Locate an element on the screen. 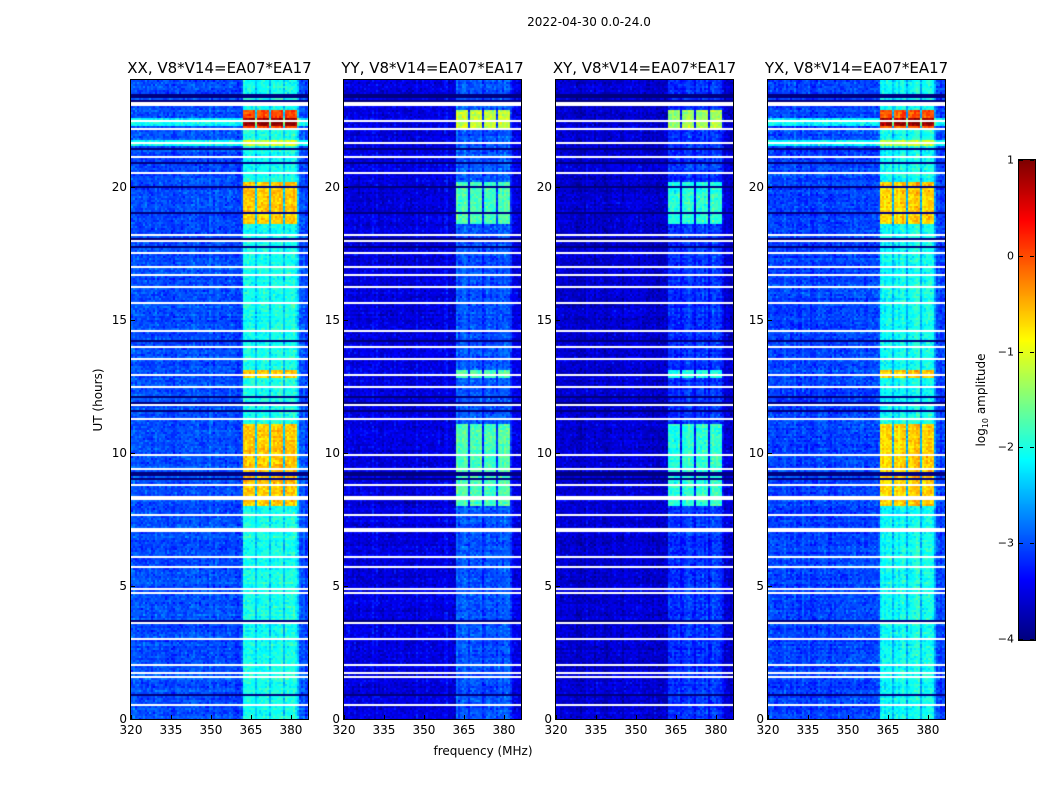 The image size is (1050, 800). colorbar-tick-label: 1 is located at coordinates (1010, 160).